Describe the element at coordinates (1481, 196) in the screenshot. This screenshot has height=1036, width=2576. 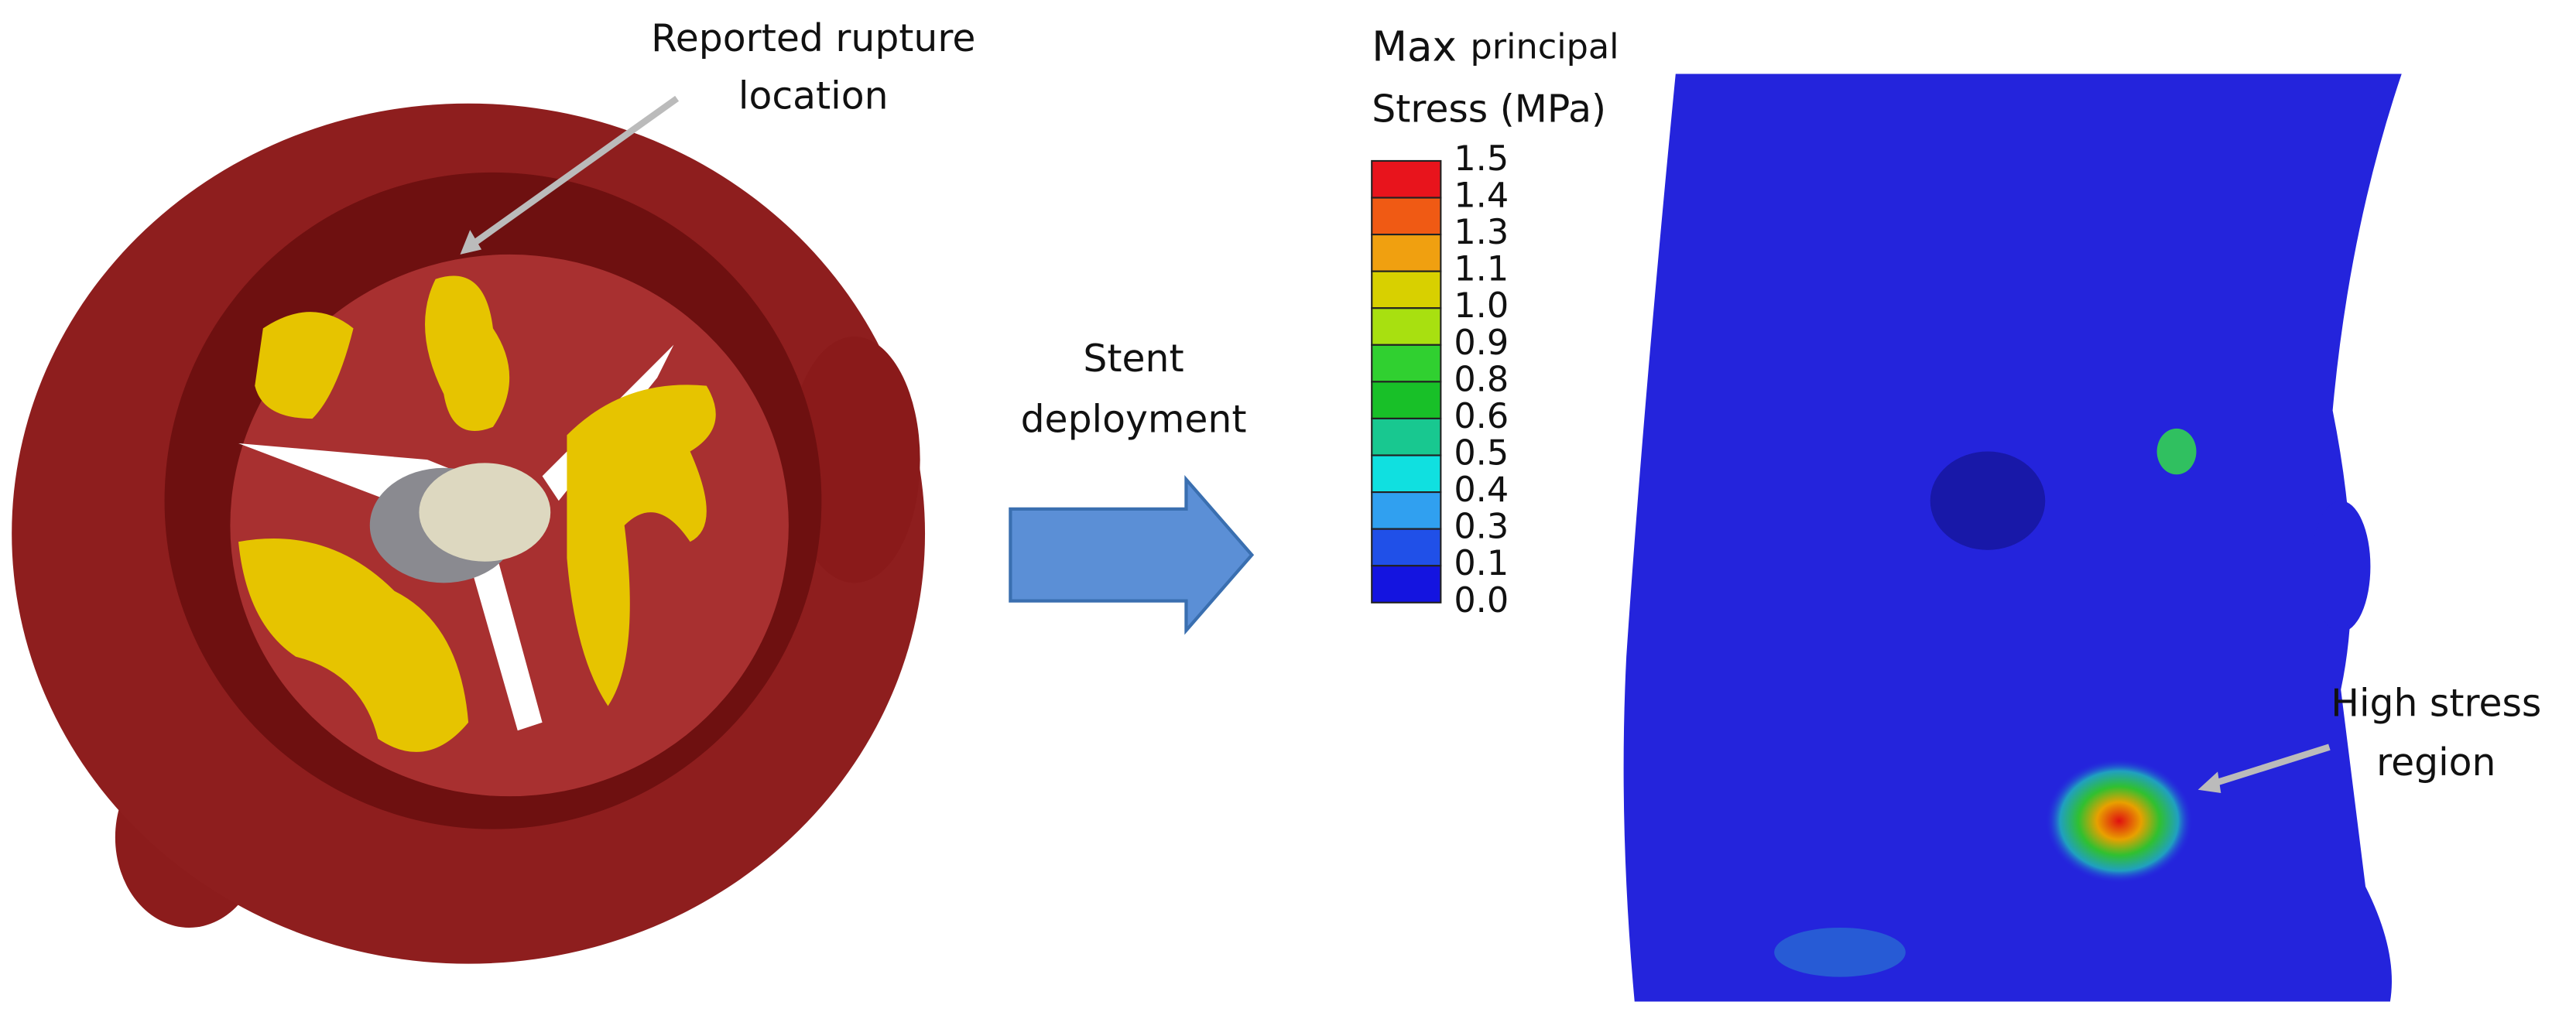
I see `legend-level: 1.4` at that location.